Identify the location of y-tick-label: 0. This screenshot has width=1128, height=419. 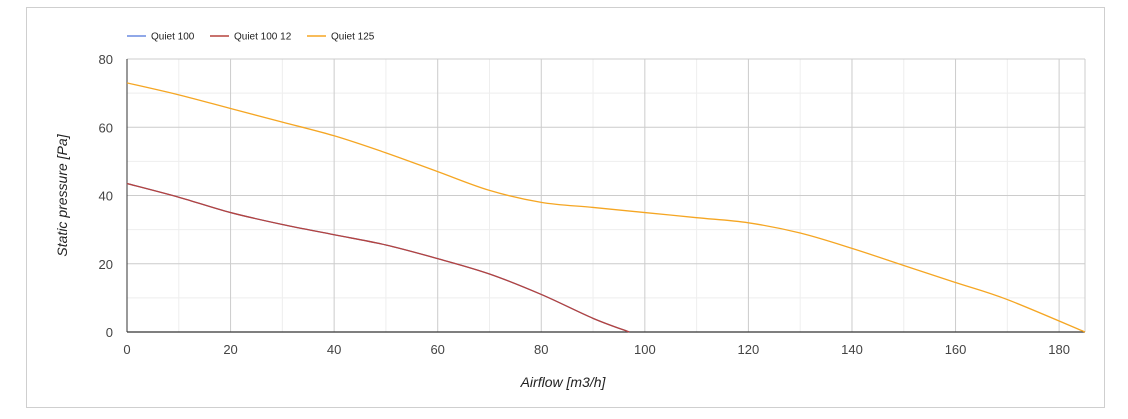
(109, 332).